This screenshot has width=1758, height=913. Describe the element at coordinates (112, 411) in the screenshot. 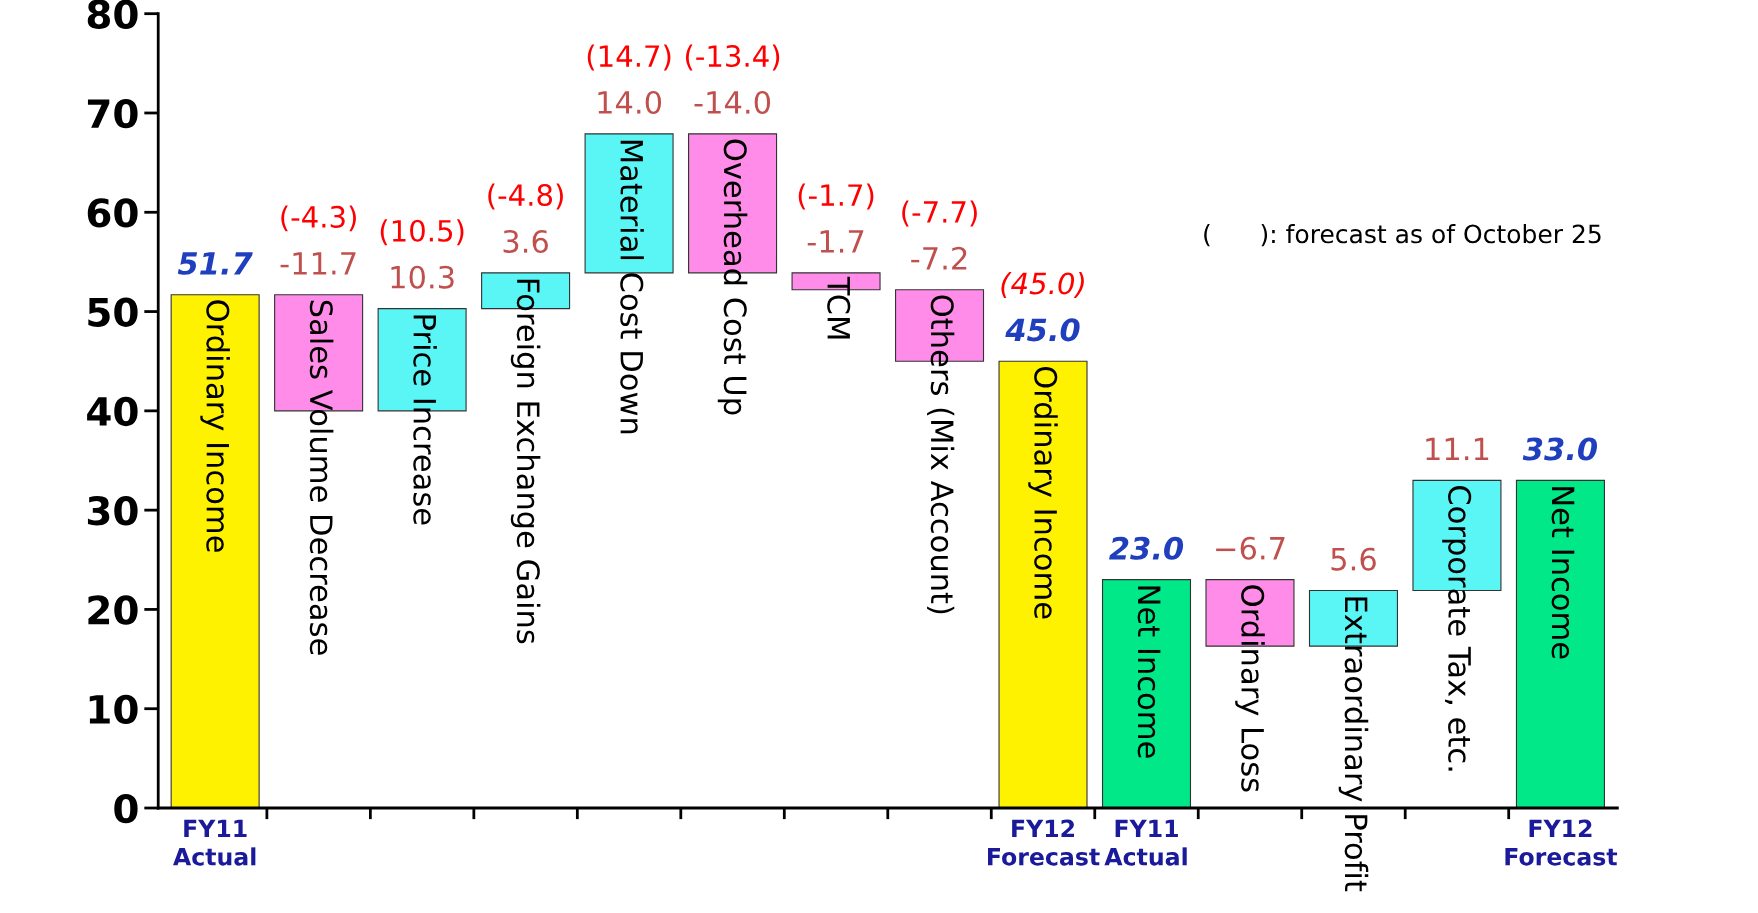

I see `y-tick-label: 40` at that location.